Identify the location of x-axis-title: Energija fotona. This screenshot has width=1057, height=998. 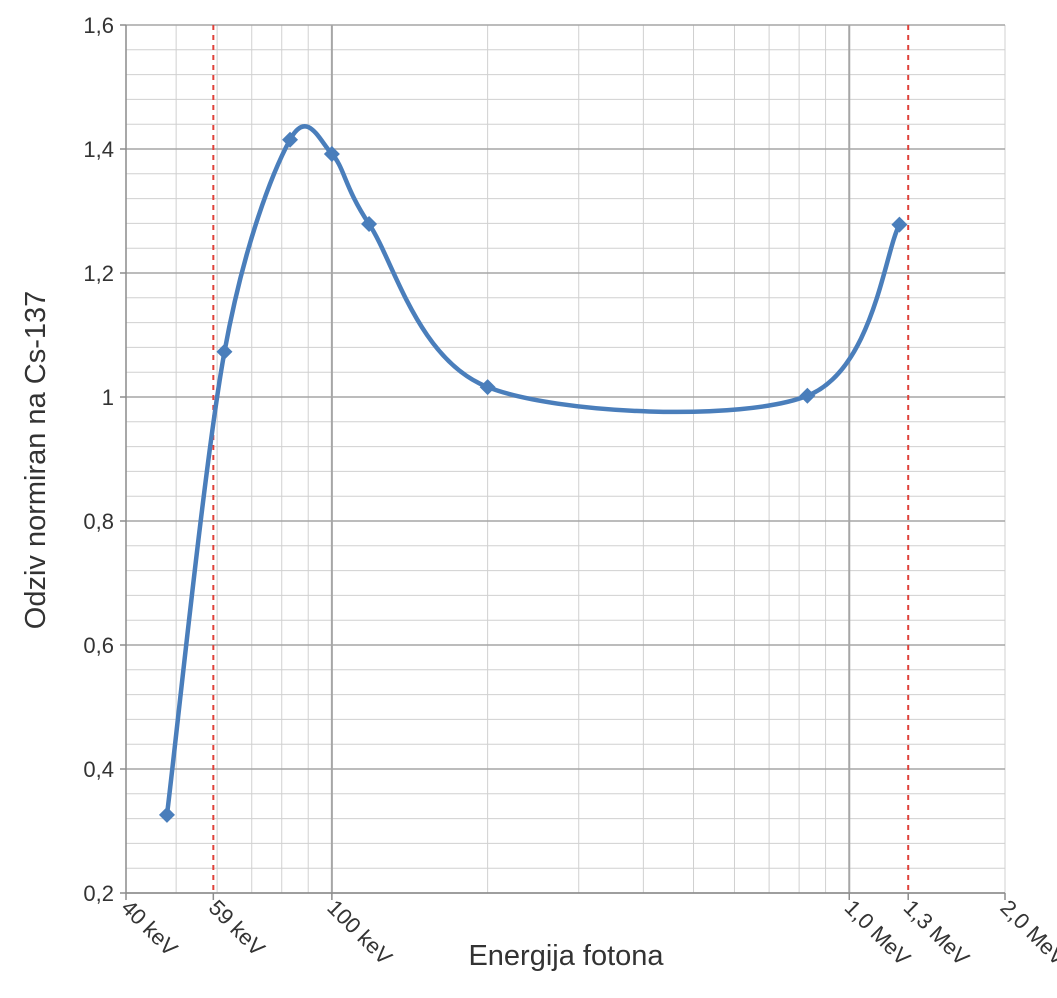
(566, 956).